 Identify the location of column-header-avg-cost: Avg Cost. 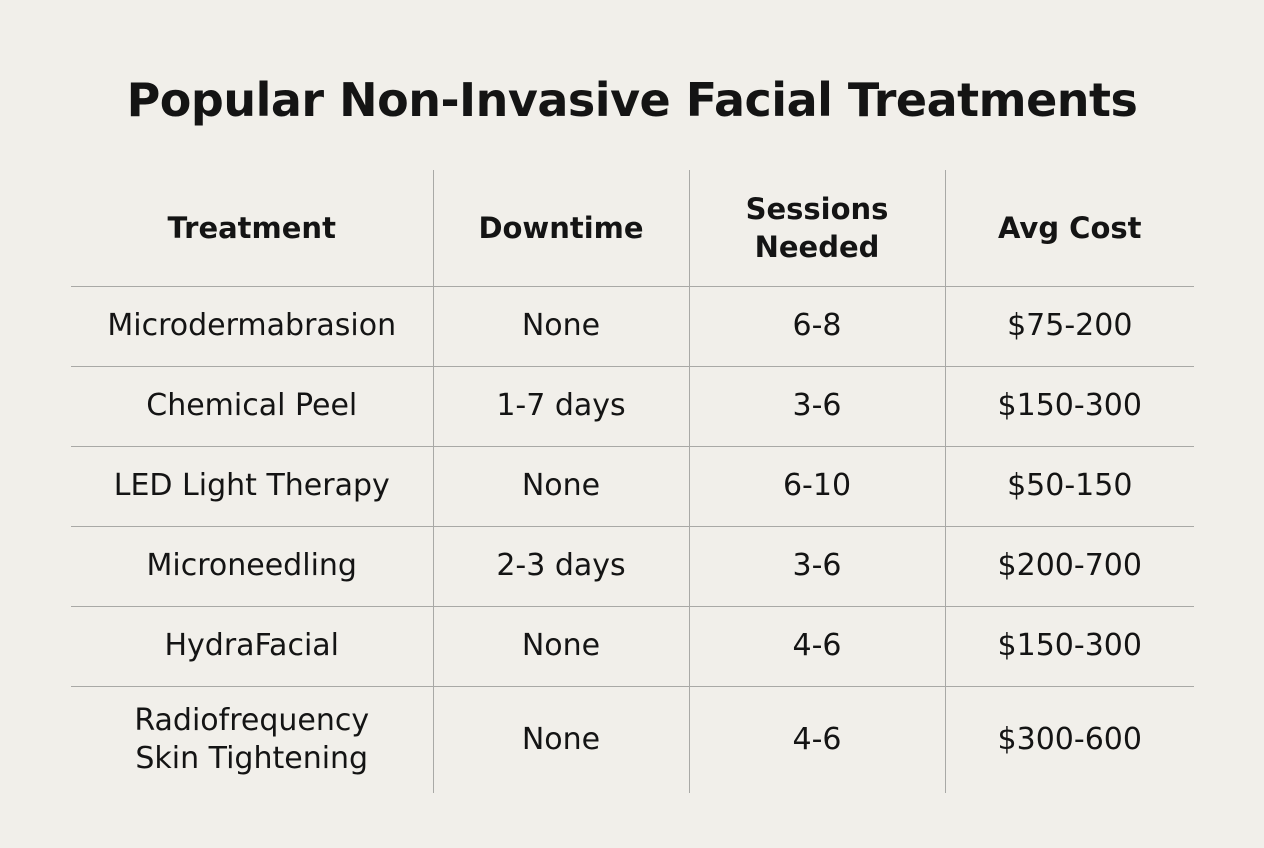
(1069, 228).